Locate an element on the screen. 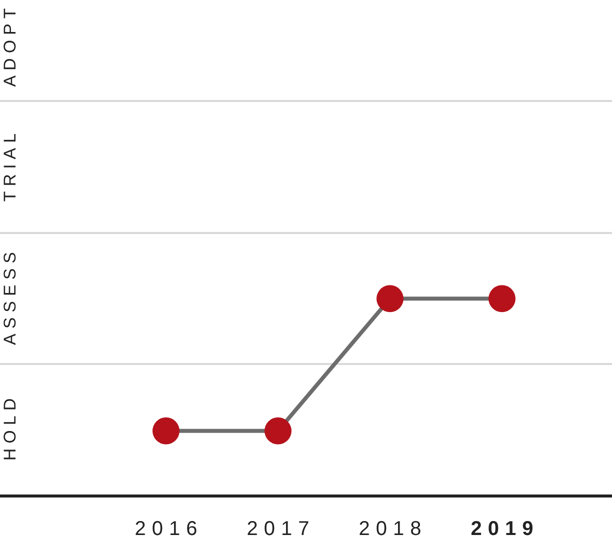  text: HOLD is located at coordinates (10, 427).